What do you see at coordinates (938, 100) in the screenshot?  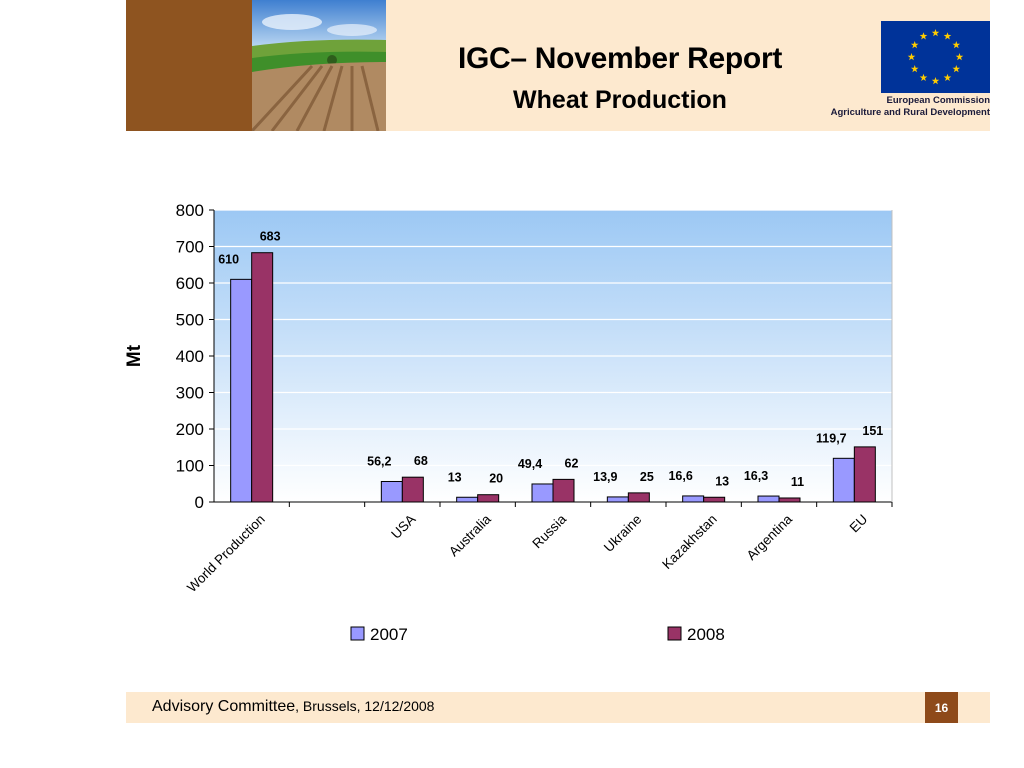 I see `eu-org-line1: European Commission` at bounding box center [938, 100].